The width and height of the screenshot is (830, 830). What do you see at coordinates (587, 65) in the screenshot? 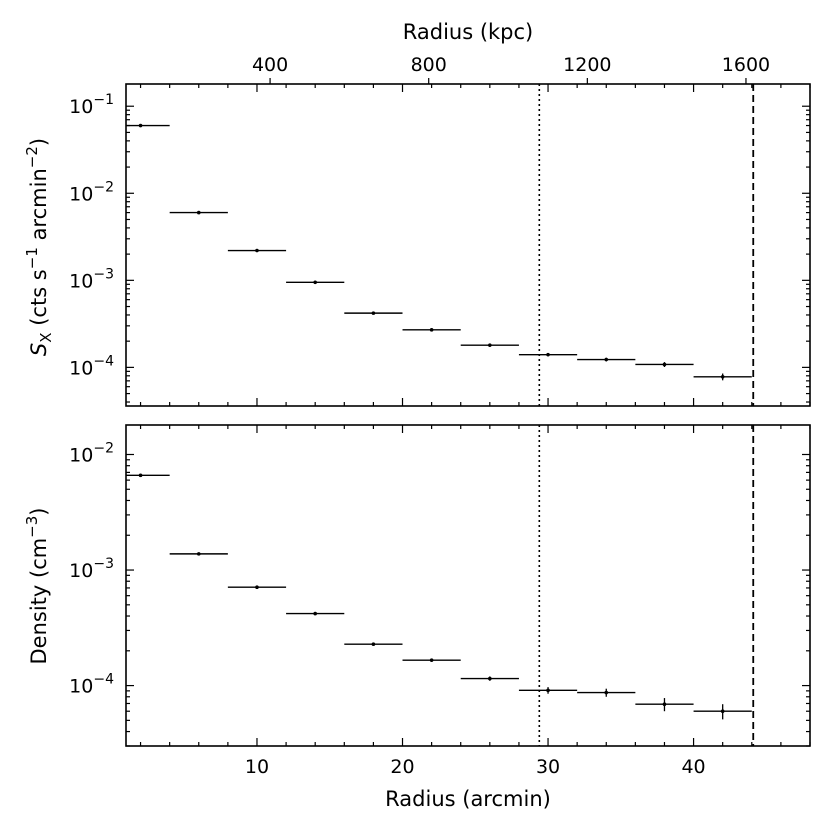
I see `top-axis-tick-label: 1200` at bounding box center [587, 65].